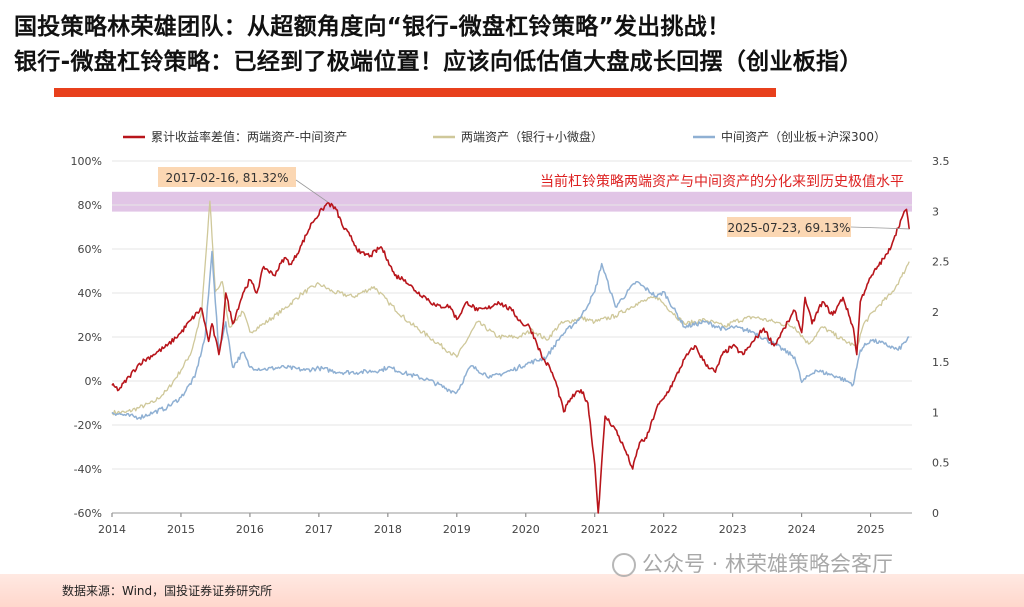  I want to click on wechat-icon, so click(624, 565).